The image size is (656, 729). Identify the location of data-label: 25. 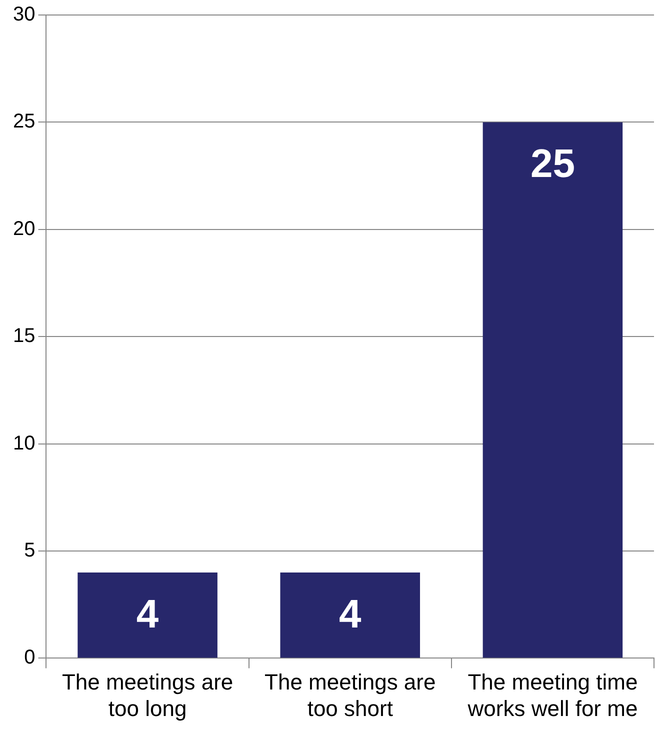
(552, 164).